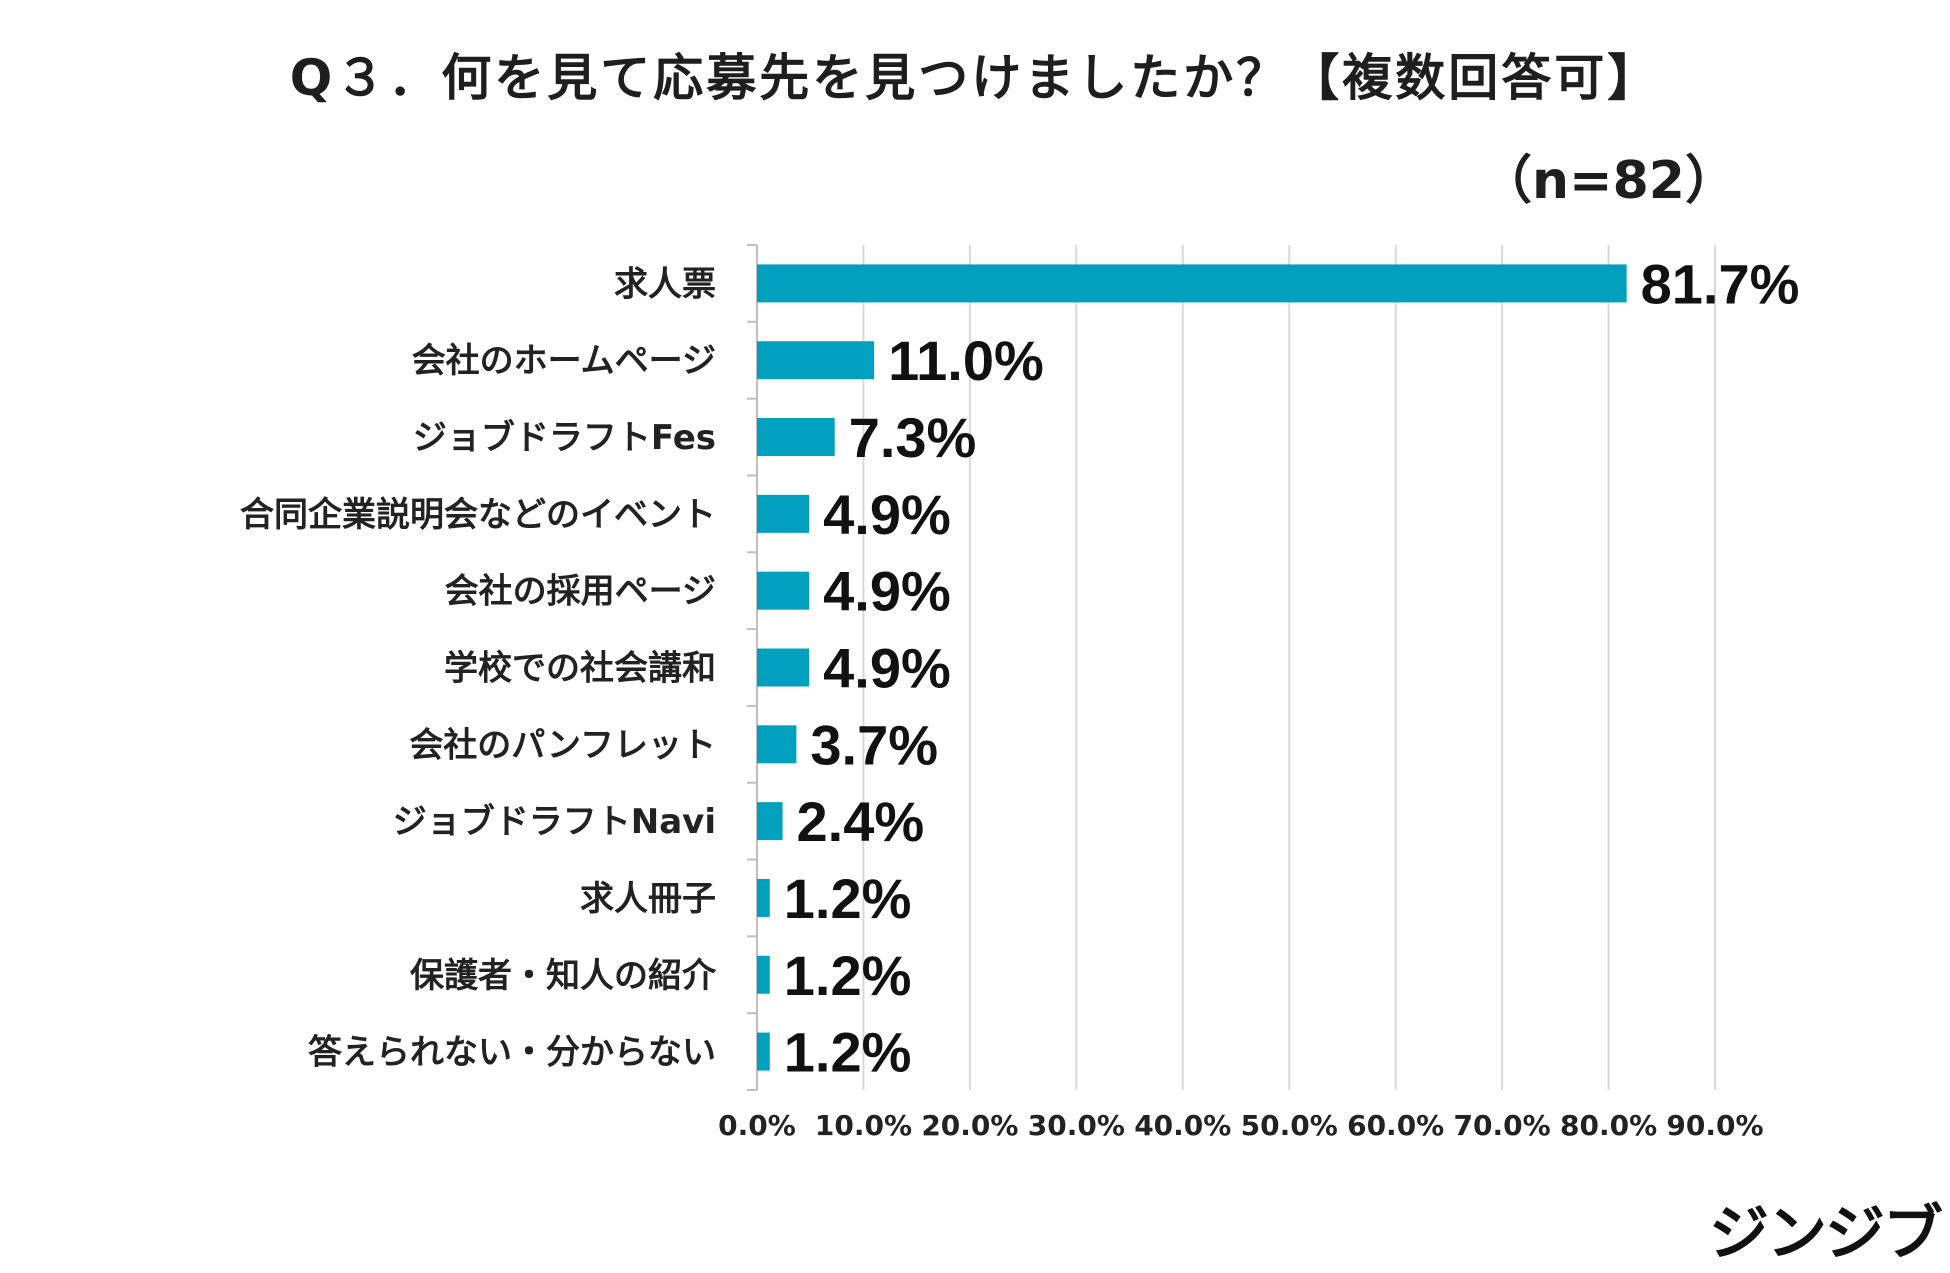  Describe the element at coordinates (665, 284) in the screenshot. I see `category-label: 求人票` at that location.